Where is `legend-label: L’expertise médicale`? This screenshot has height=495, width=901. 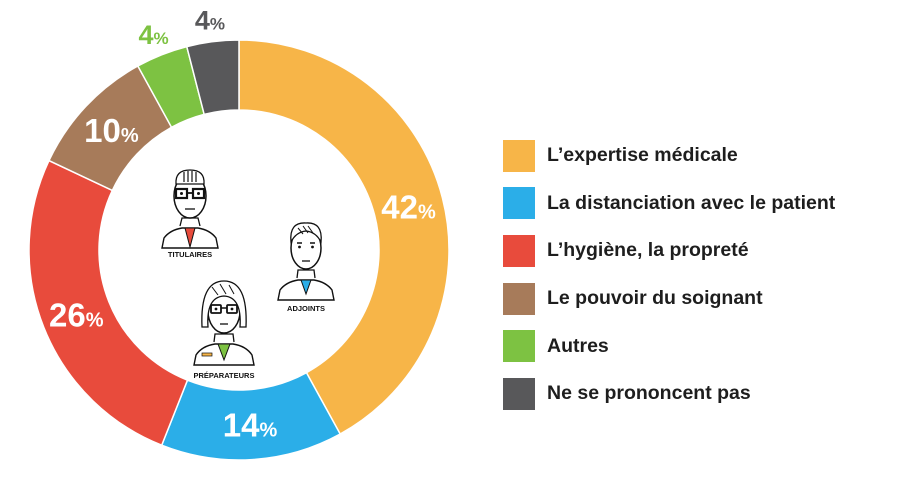
legend-label: L’expertise médicale is located at coordinates (642, 155).